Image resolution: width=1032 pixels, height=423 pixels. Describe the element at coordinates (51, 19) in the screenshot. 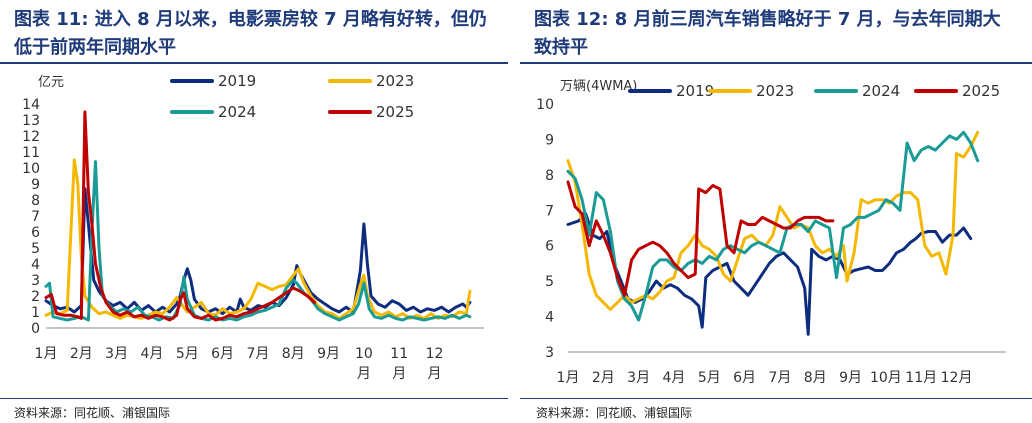

I see `left-figure-label: 图表 11:` at that location.